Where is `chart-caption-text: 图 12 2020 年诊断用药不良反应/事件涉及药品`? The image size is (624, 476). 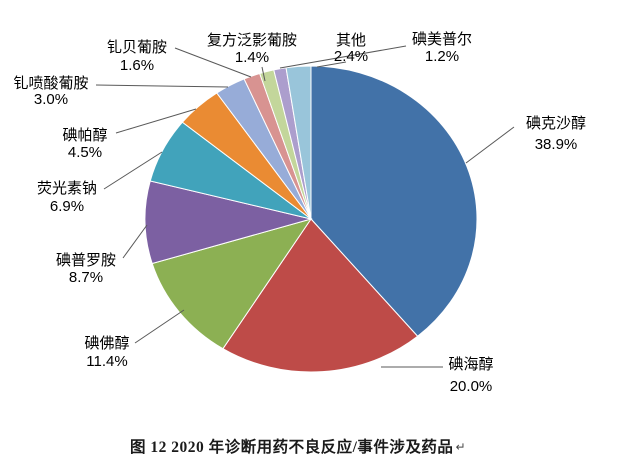 chart-caption-text: 图 12 2020 年诊断用药不良反应/事件涉及药品 is located at coordinates (292, 447).